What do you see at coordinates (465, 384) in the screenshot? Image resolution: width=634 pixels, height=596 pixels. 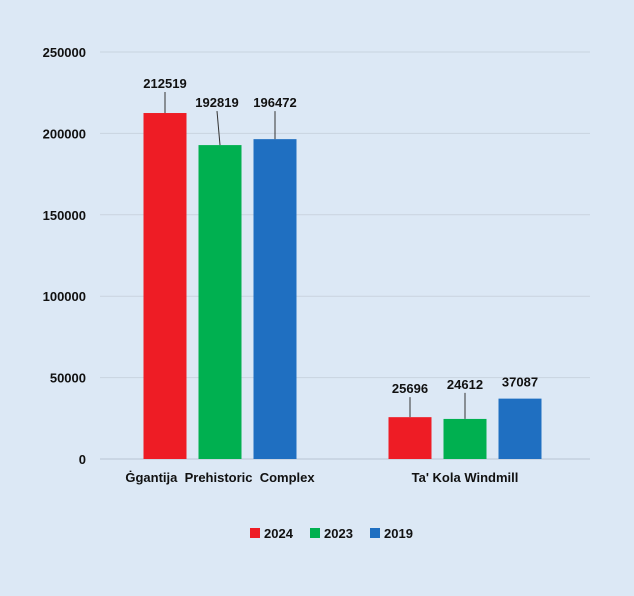 I see `data-label: 24612` at bounding box center [465, 384].